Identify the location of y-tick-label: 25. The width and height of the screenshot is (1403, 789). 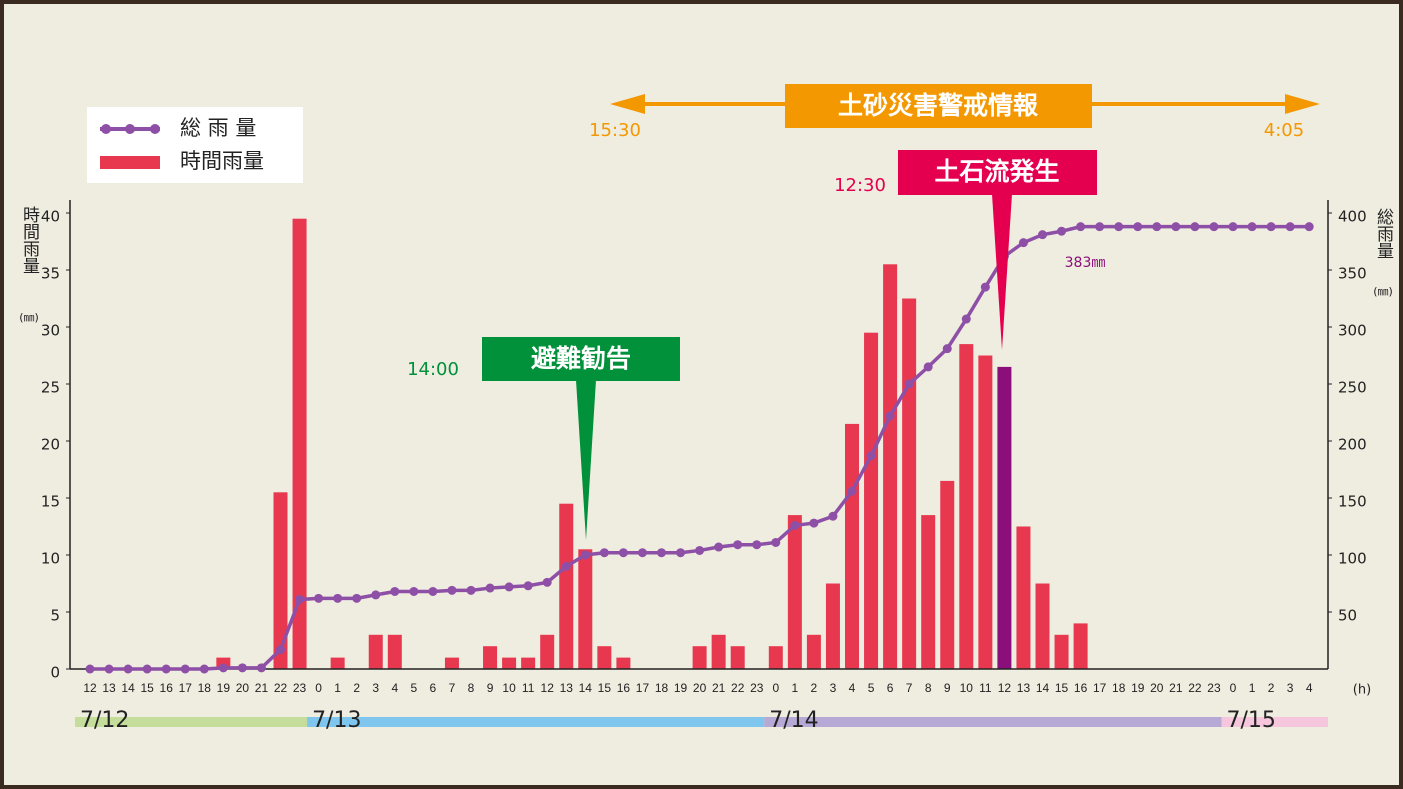
(50, 388).